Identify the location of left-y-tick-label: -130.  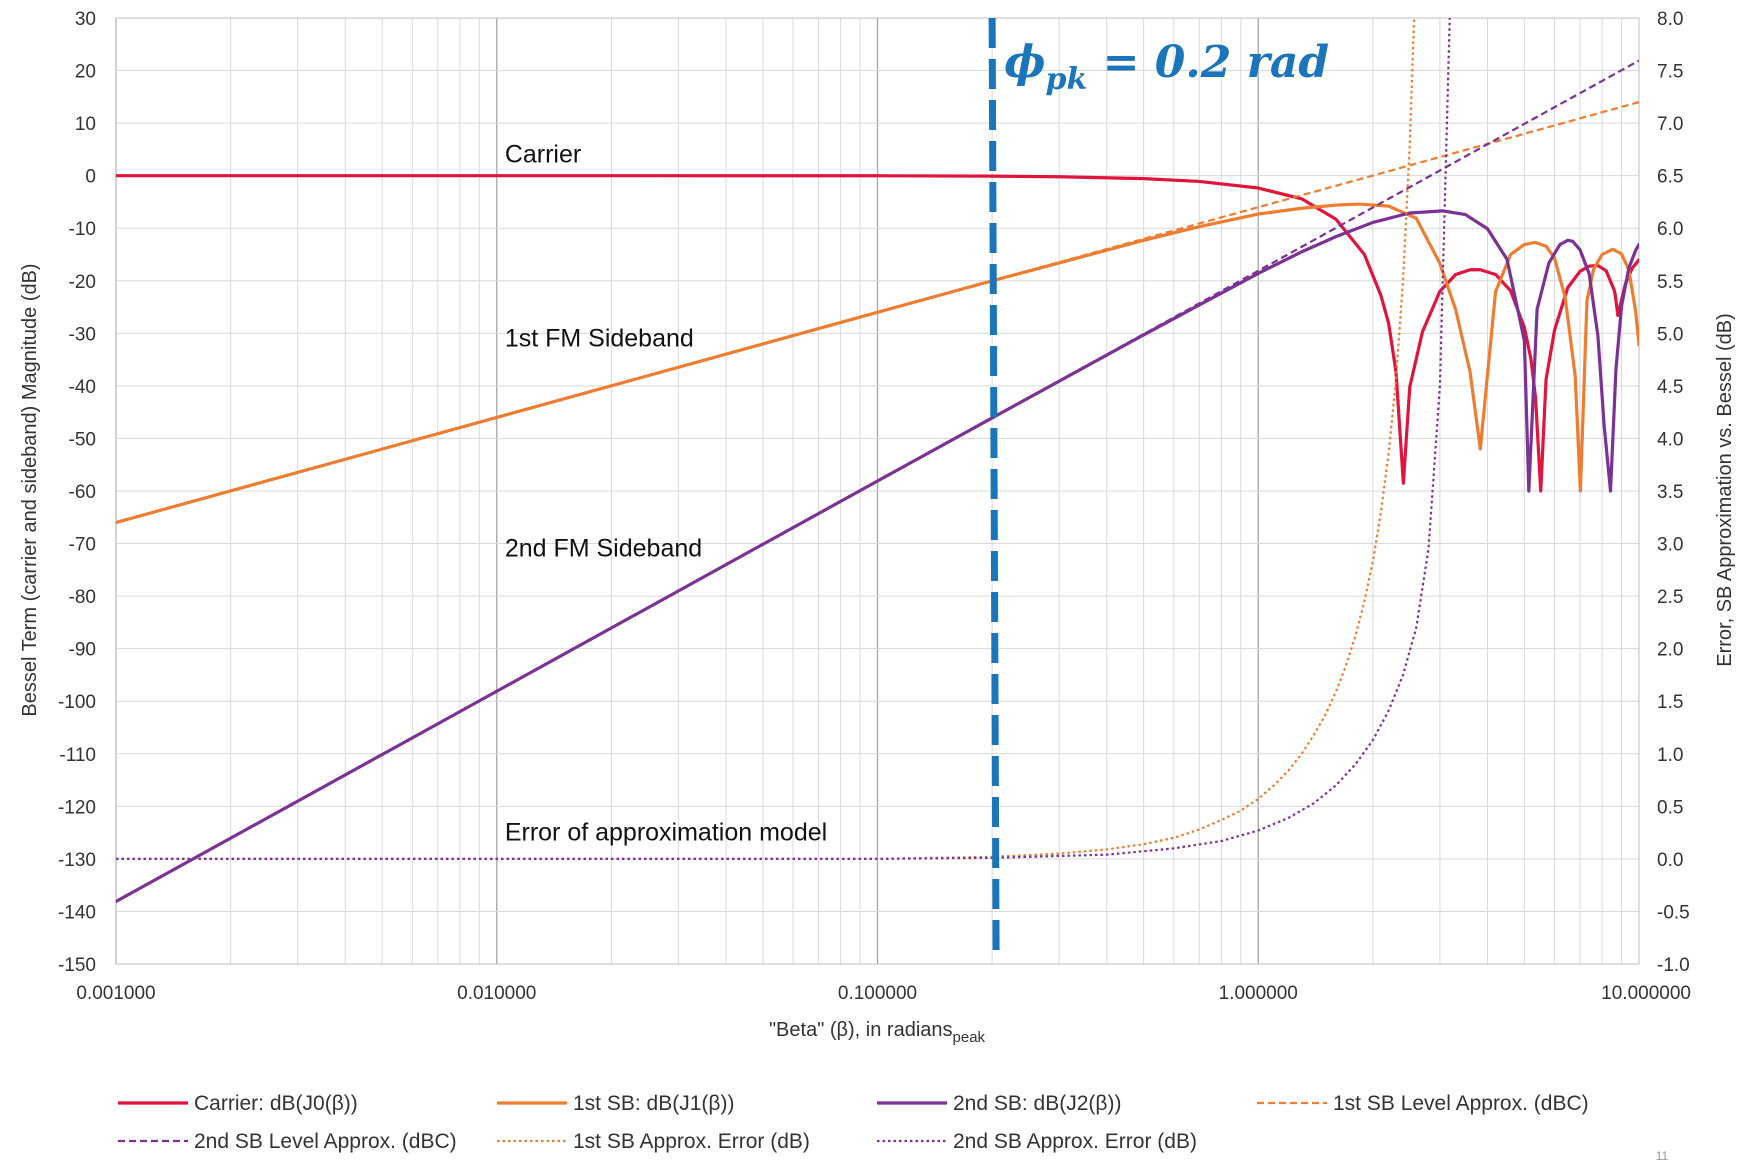
(77, 860).